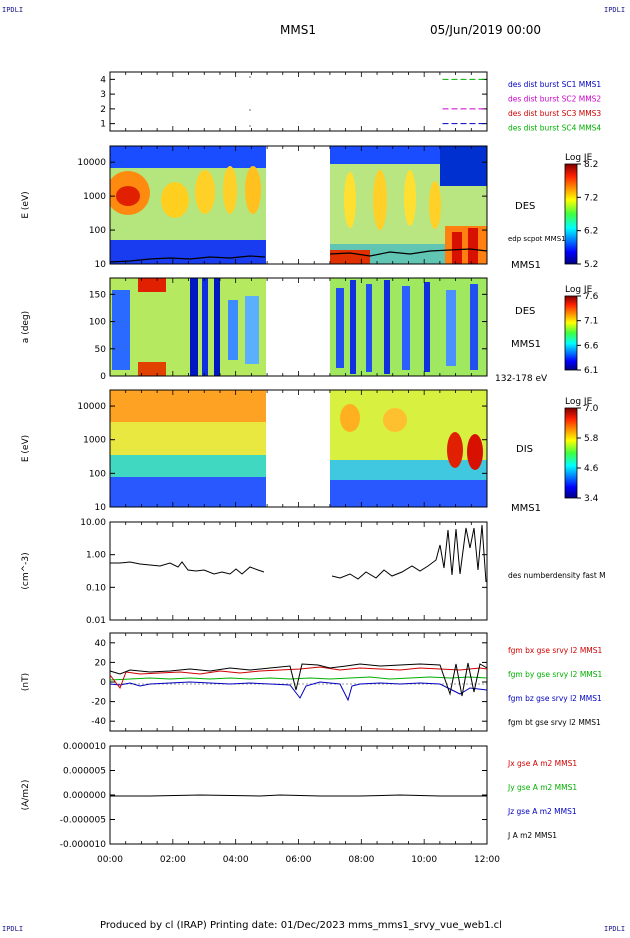 Image resolution: width=630 pixels, height=938 pixels. What do you see at coordinates (101, 350) in the screenshot?
I see `y-tick-label: 50` at bounding box center [101, 350].